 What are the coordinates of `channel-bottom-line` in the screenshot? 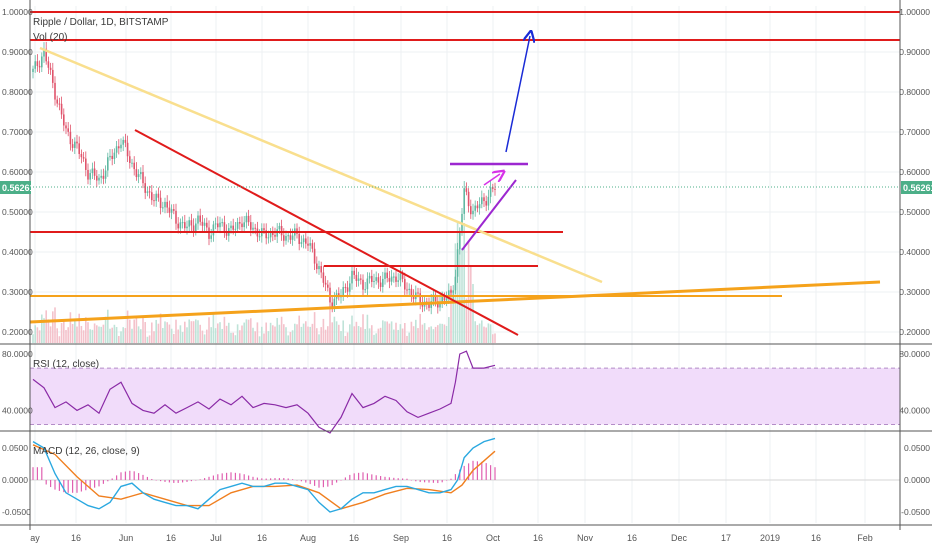 It's located at (489, 215).